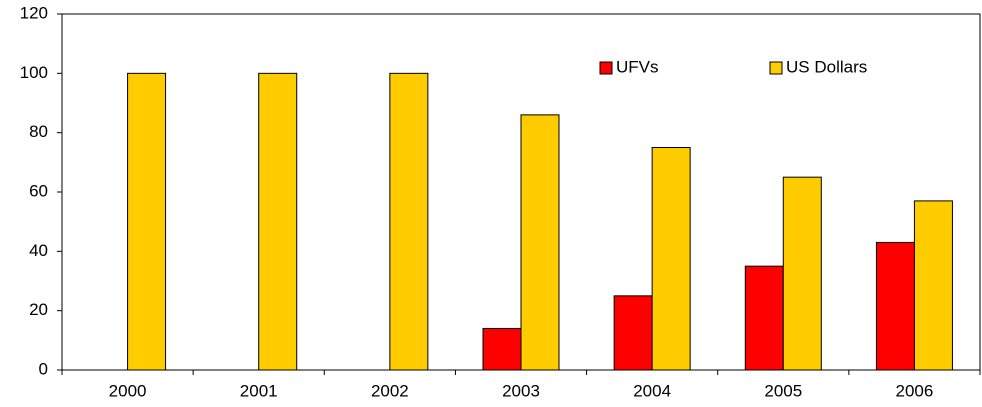 The width and height of the screenshot is (982, 407). What do you see at coordinates (128, 390) in the screenshot?
I see `x-tick-label: 2000` at bounding box center [128, 390].